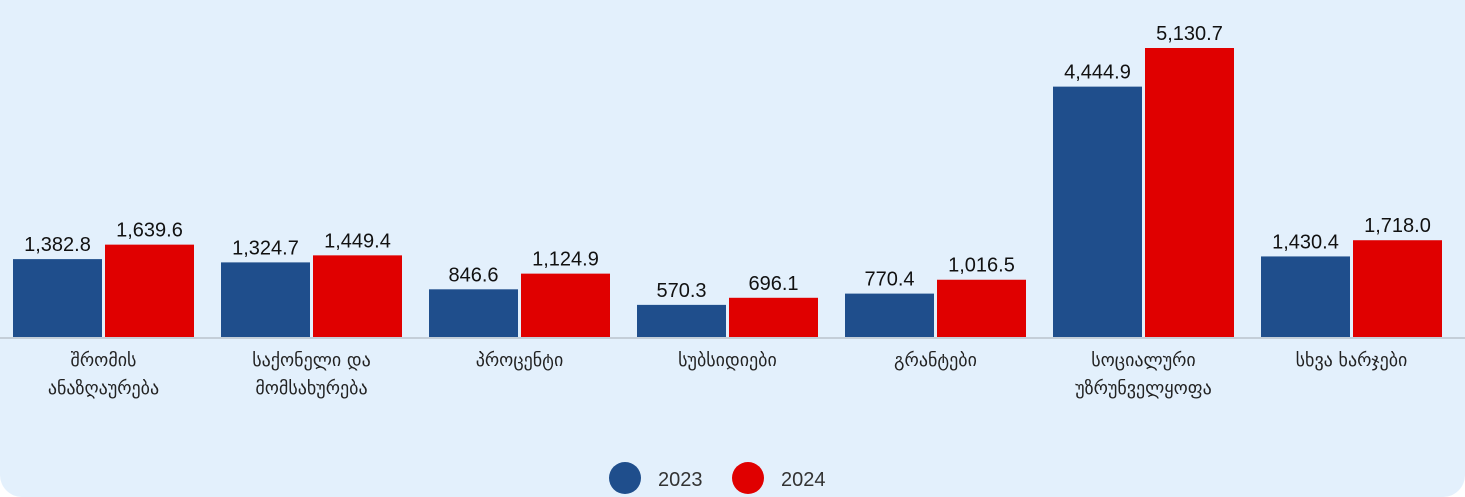 This screenshot has width=1465, height=497. I want to click on data-label: 770.4, so click(889, 280).